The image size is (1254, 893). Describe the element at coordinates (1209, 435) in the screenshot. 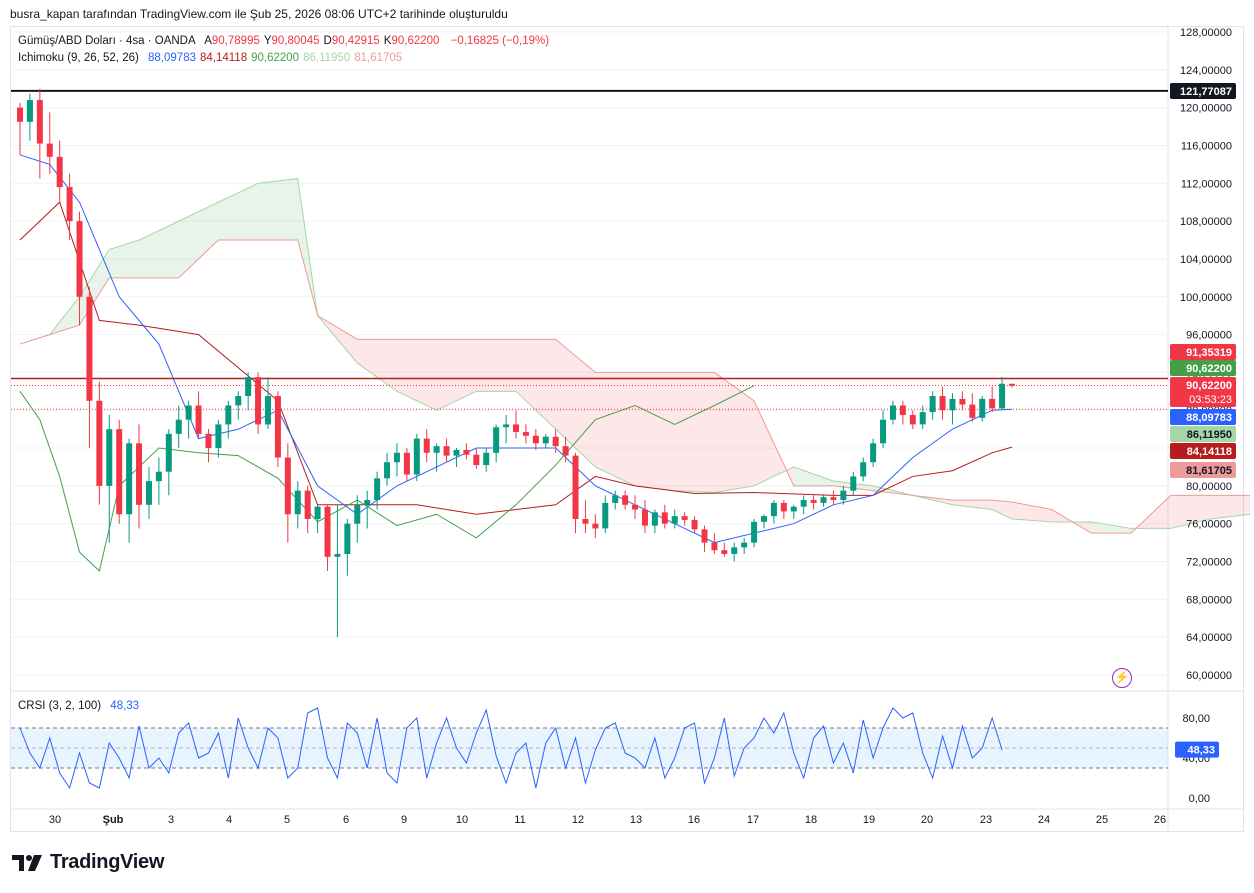

I see `price-label-text: 86,11950` at that location.